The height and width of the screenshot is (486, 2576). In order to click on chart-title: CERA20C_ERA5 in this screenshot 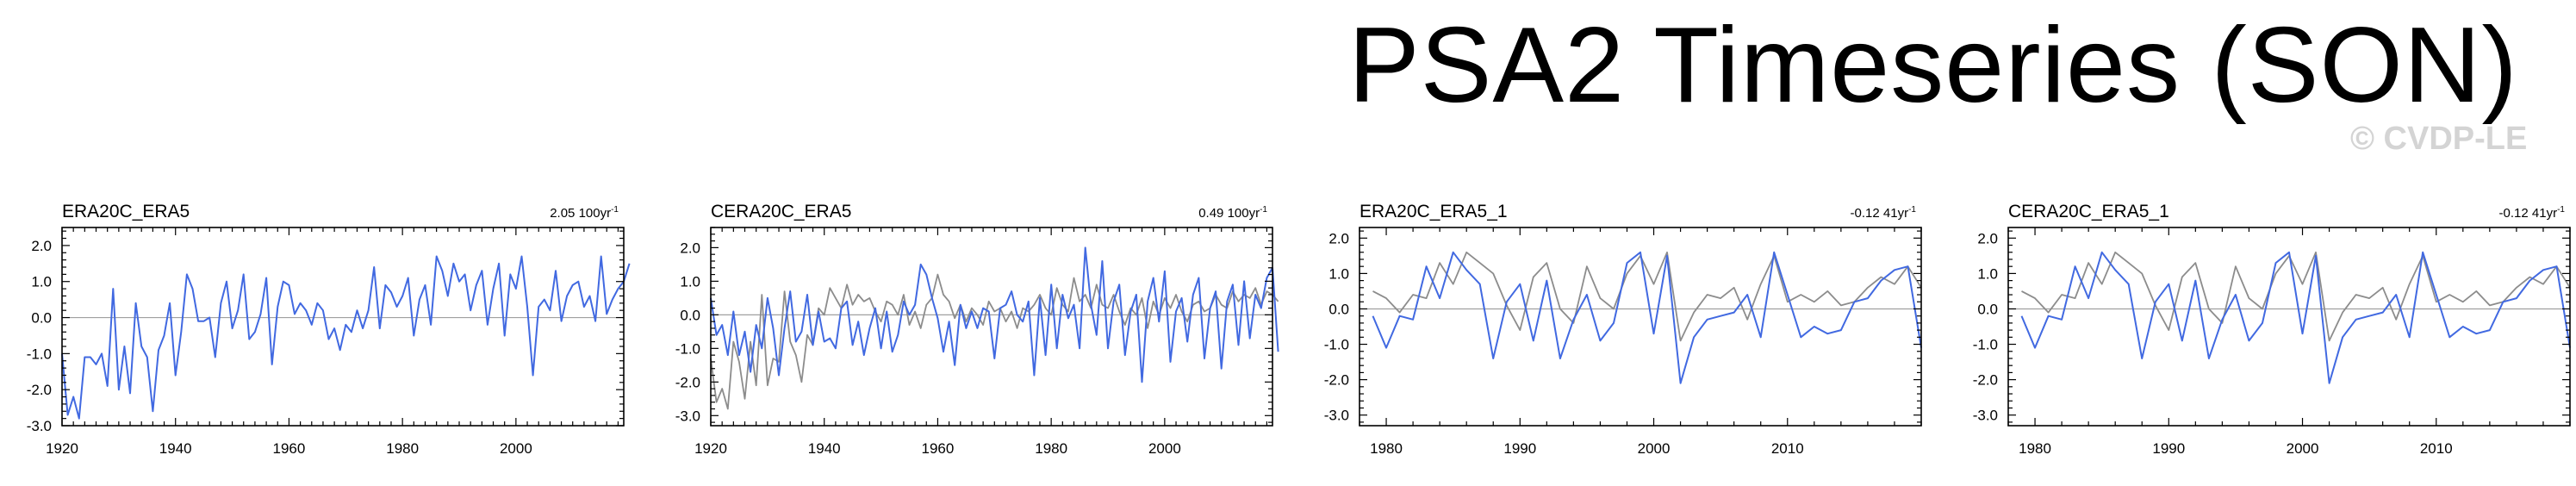, I will do `click(781, 211)`.